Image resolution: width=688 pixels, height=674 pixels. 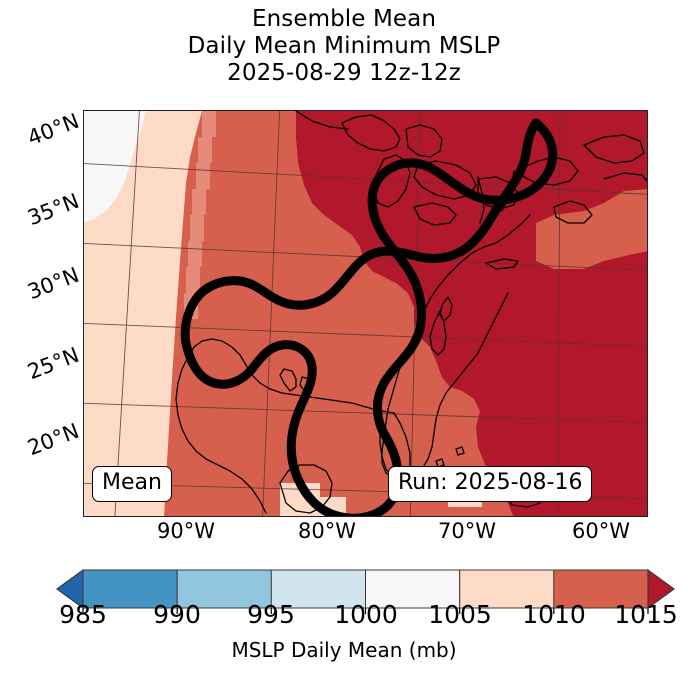 What do you see at coordinates (53, 439) in the screenshot?
I see `lat-tick-label-20N: 20°N` at bounding box center [53, 439].